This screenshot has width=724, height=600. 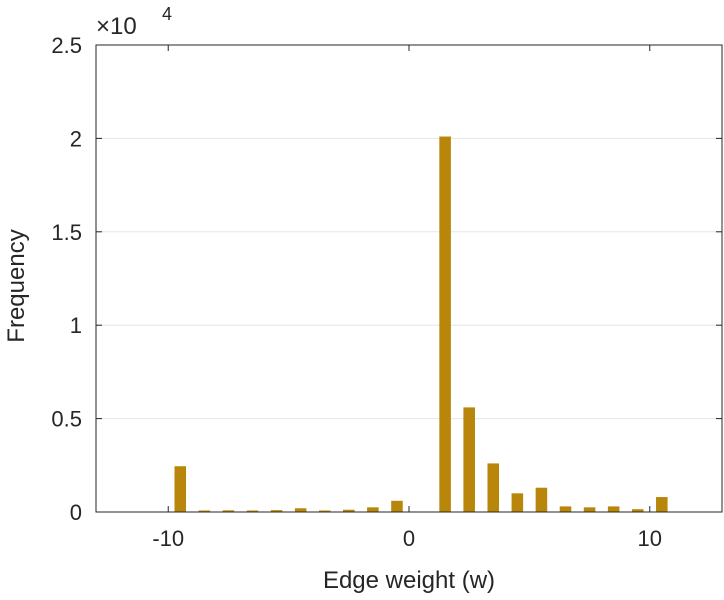 I want to click on y-tick-label-4: 2, so click(x=76, y=138).